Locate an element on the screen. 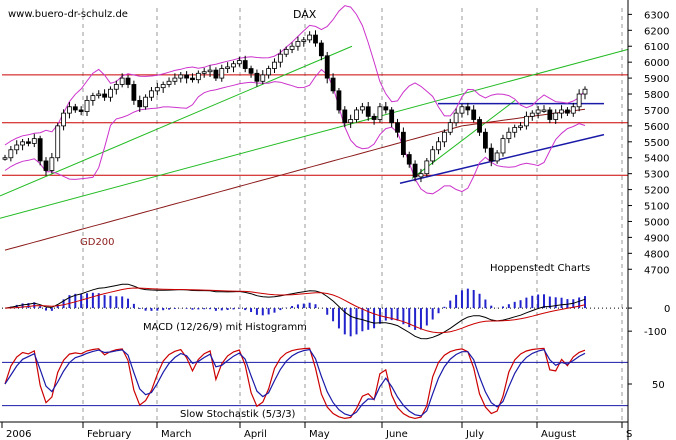  x-tick-label: 2006 is located at coordinates (18, 434).